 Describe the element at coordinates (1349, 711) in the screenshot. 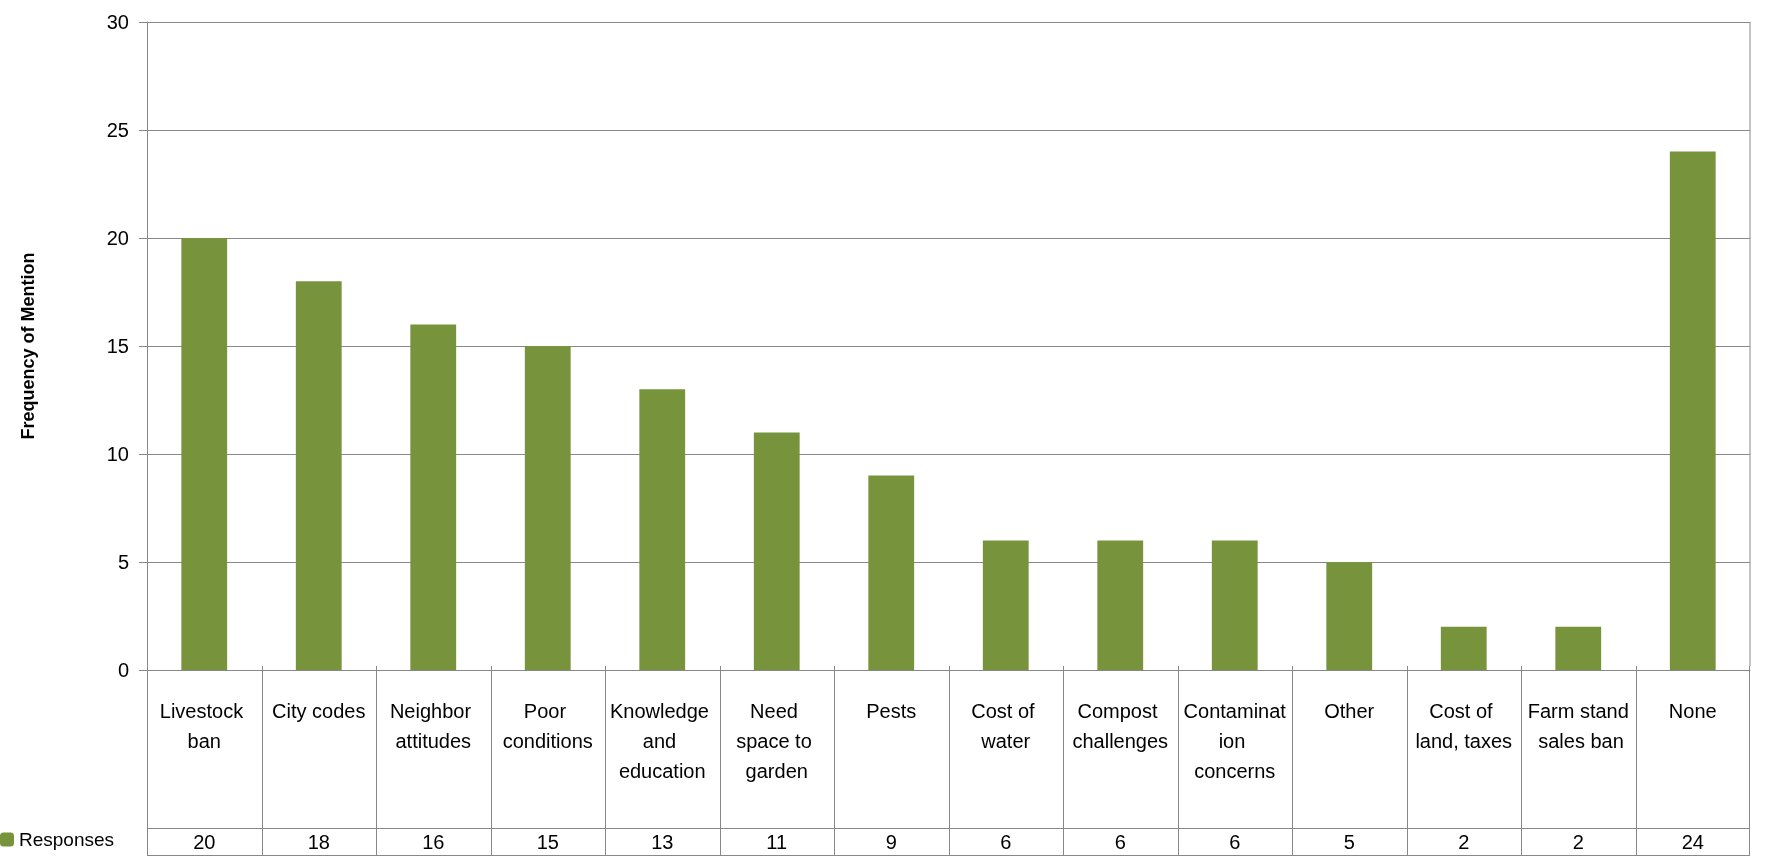

I see `x-tick-label: Other` at that location.